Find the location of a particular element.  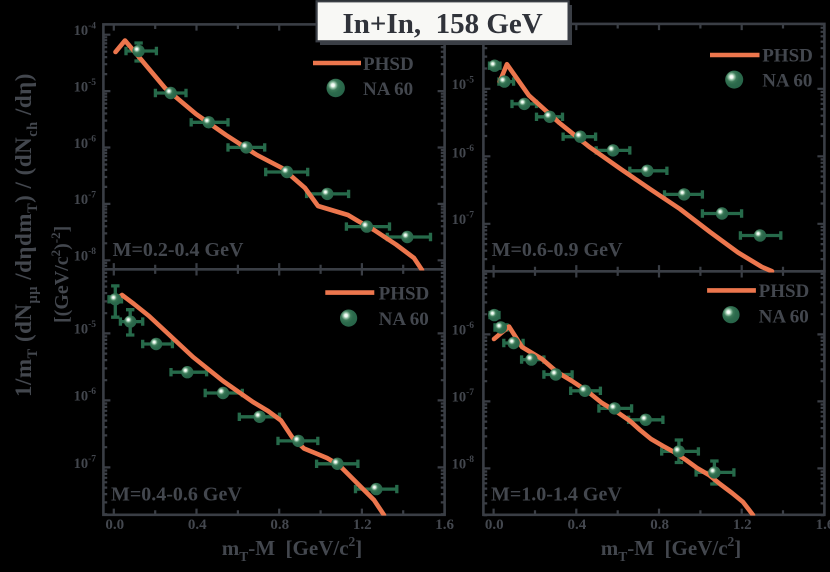

svg-text: M=1.0-1.4 GeV is located at coordinates (556, 495).